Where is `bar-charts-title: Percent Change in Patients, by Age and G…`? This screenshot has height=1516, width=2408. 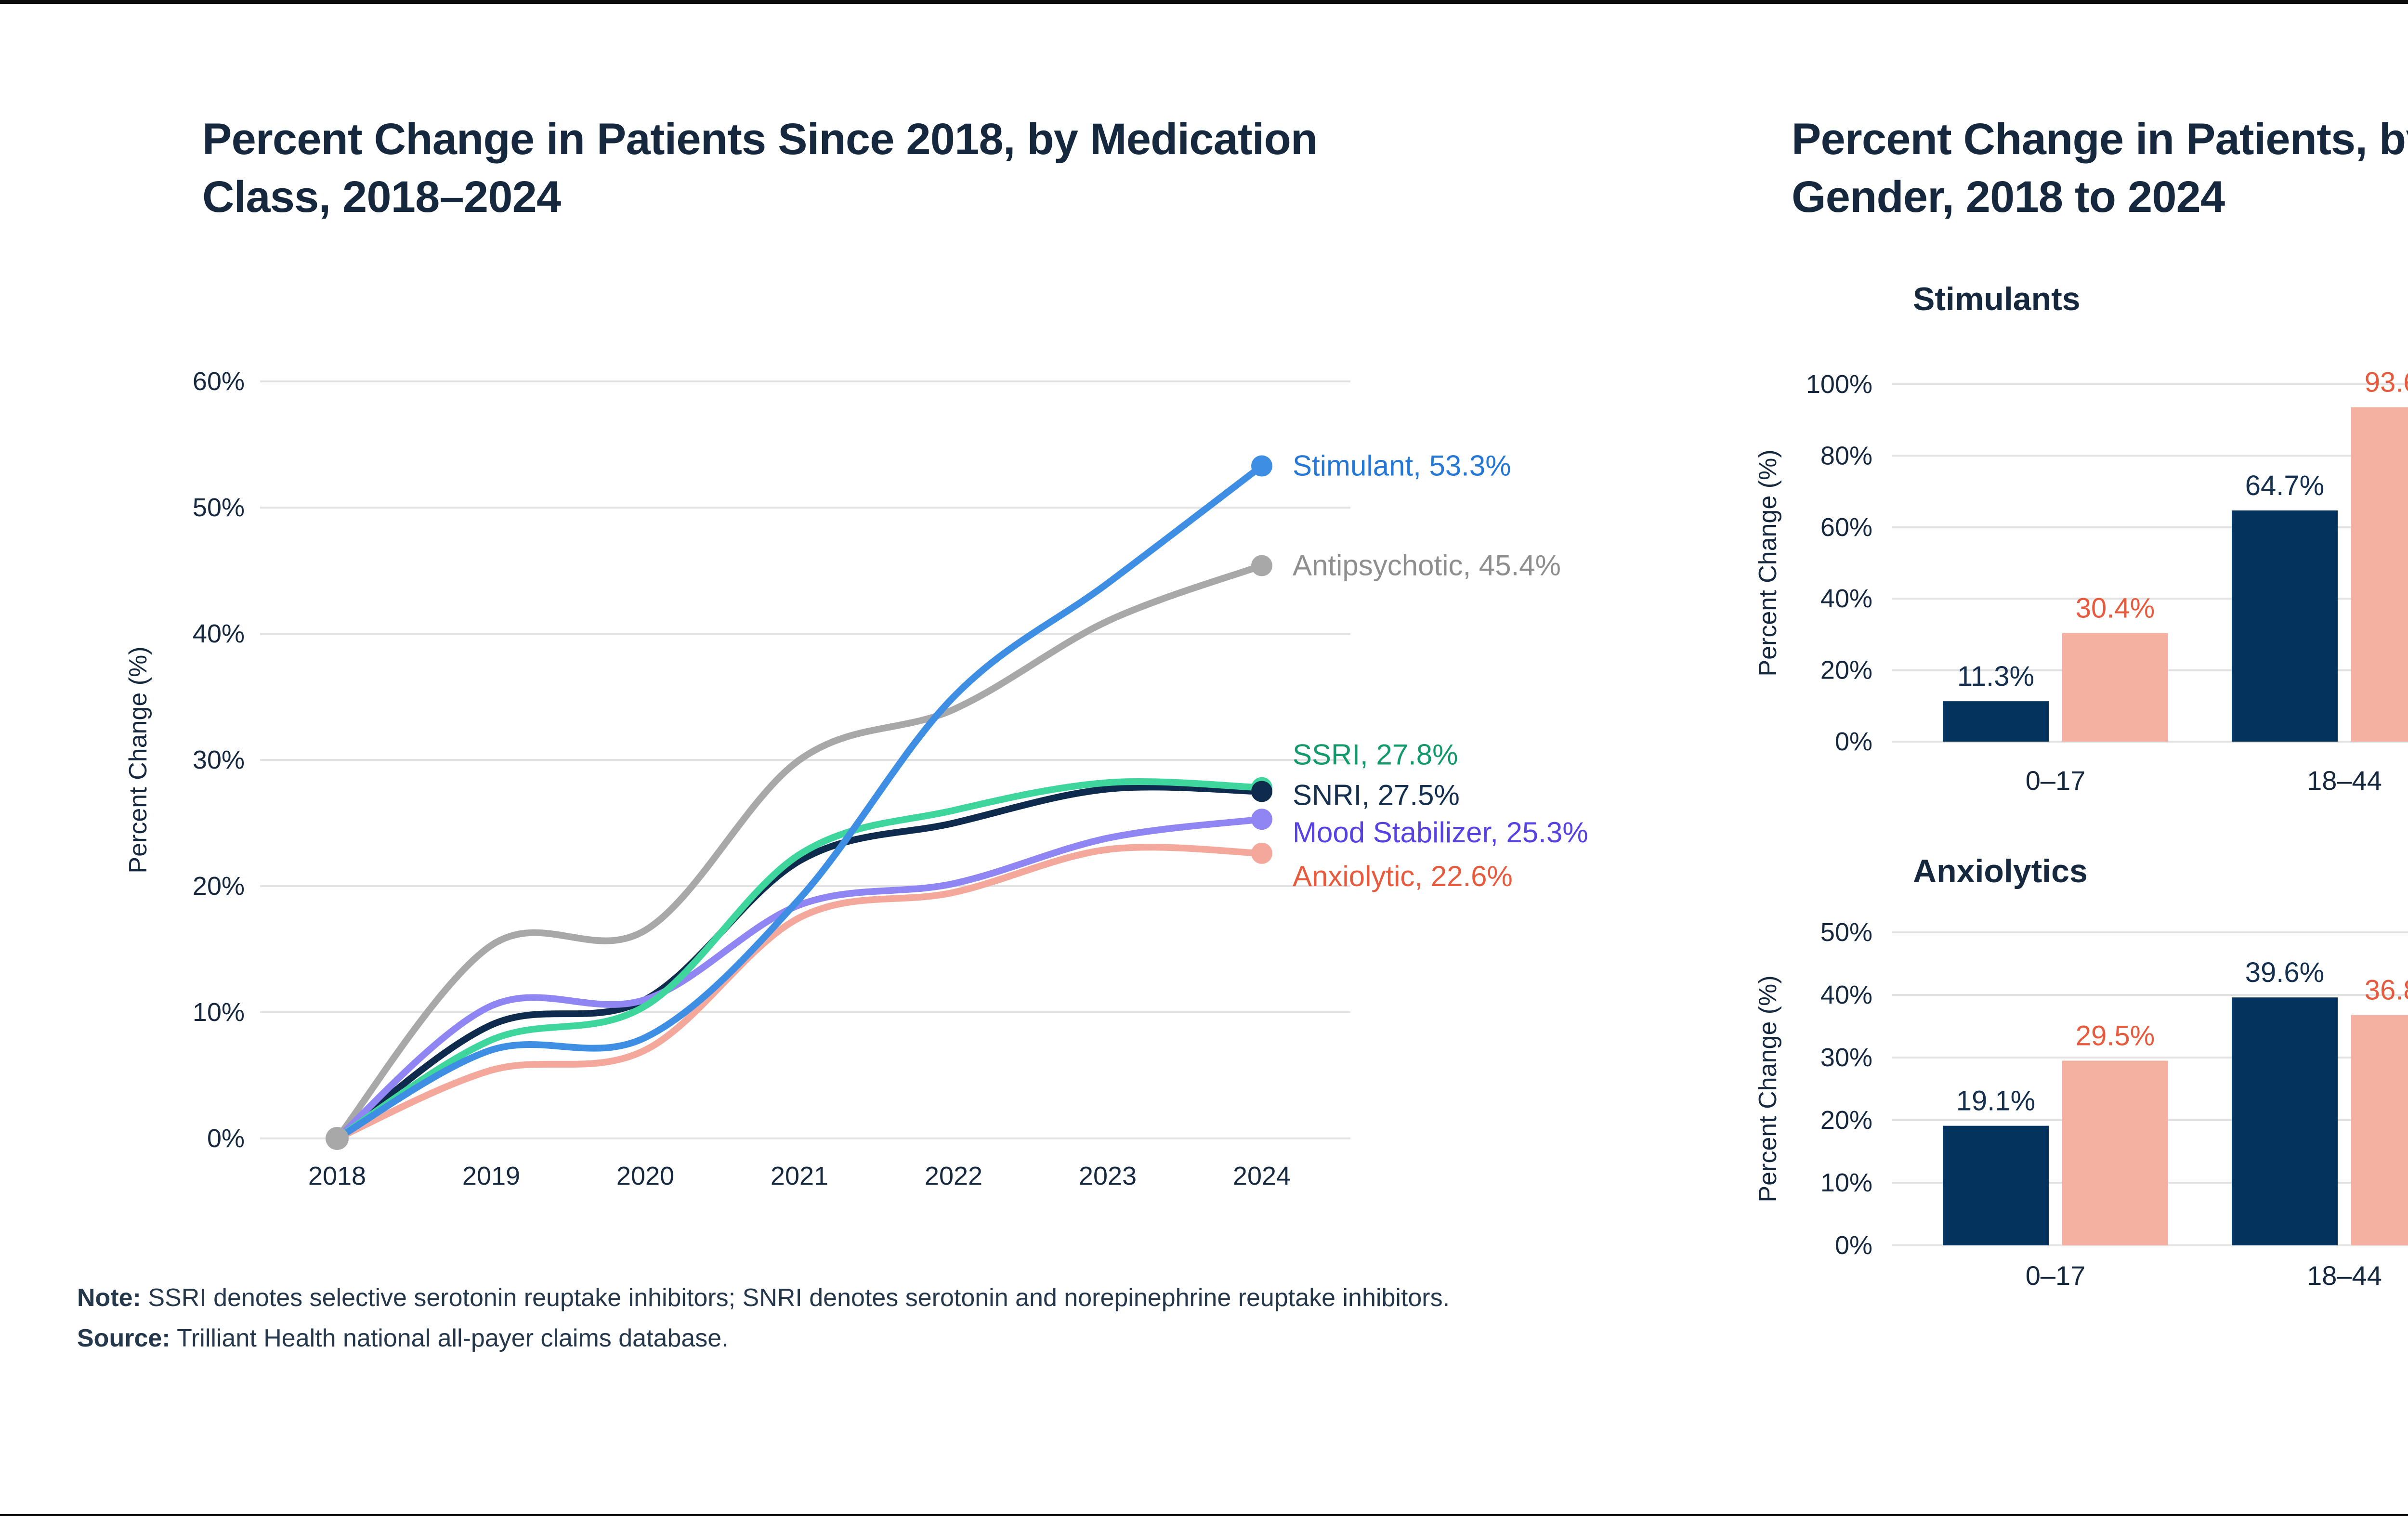
bar-charts-title: Percent Change in Patients, by Age and G… is located at coordinates (2100, 168).